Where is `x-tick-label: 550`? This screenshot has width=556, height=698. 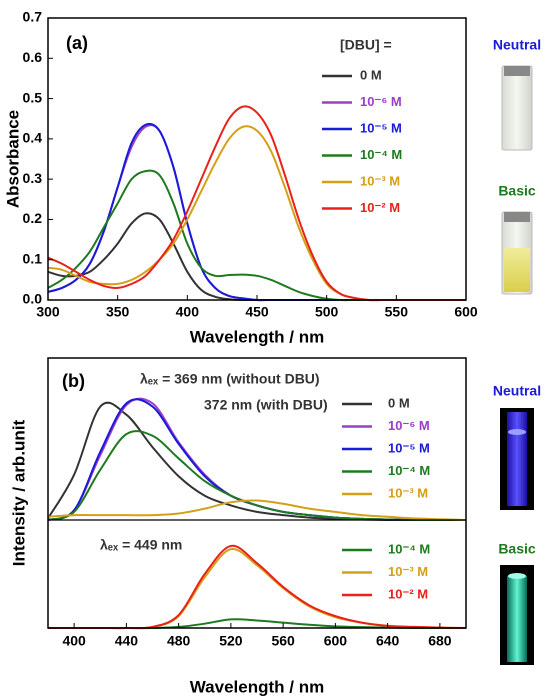
x-tick-label: 550 is located at coordinates (397, 312).